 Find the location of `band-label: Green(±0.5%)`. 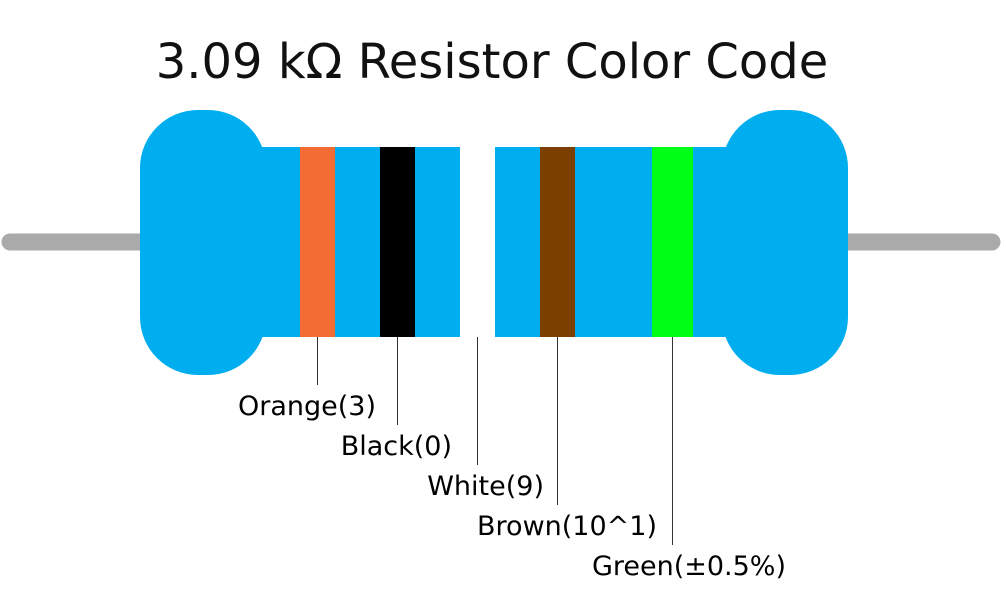

band-label: Green(±0.5%) is located at coordinates (689, 566).